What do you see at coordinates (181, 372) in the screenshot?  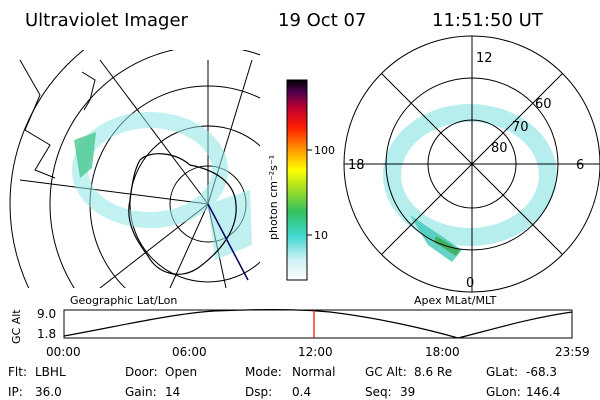 I see `status-door-value: Open` at bounding box center [181, 372].